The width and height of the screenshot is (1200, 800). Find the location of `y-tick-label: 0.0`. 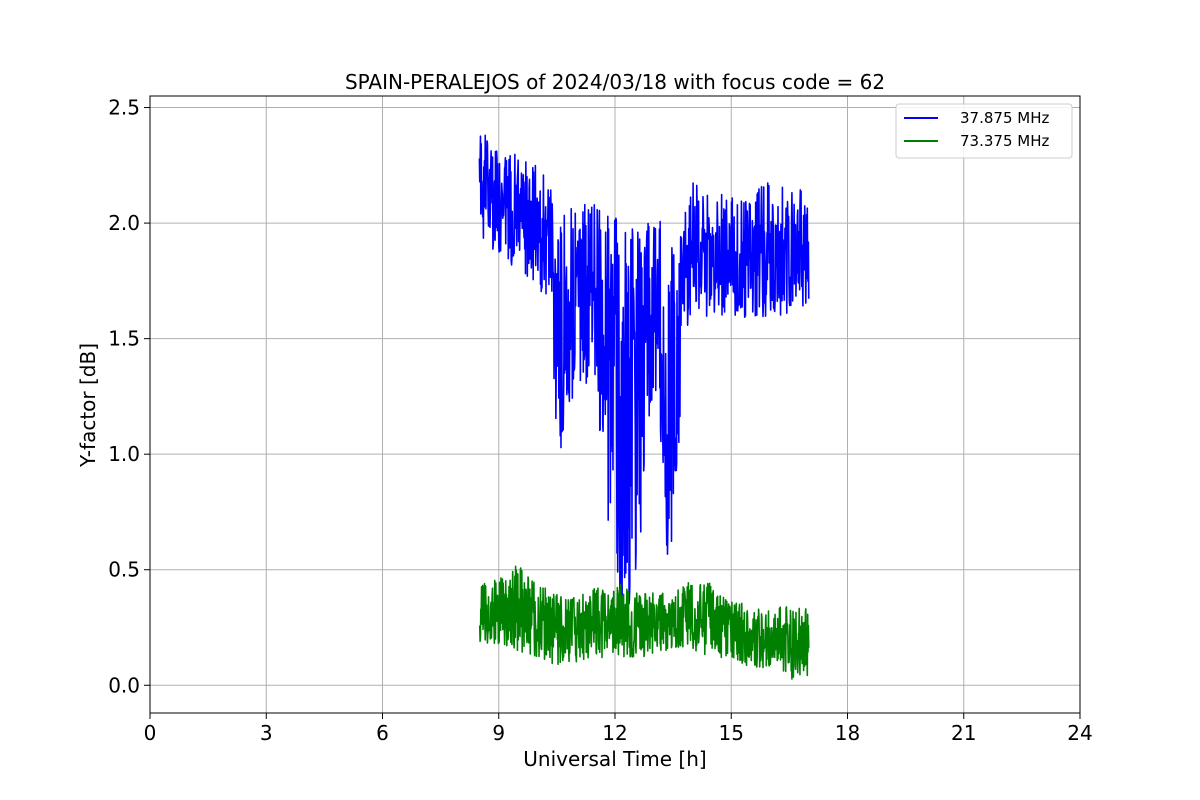

y-tick-label: 0.0 is located at coordinates (124, 685).